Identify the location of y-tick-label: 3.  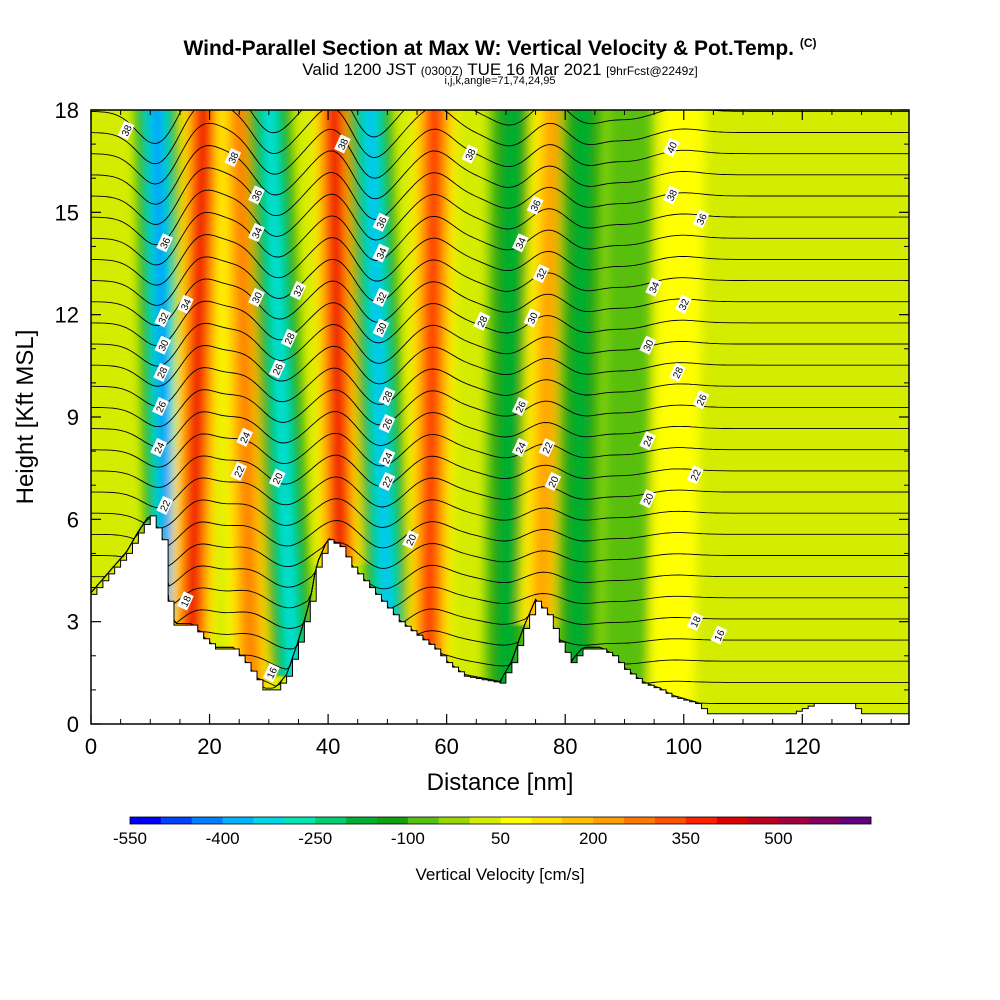
(73, 622).